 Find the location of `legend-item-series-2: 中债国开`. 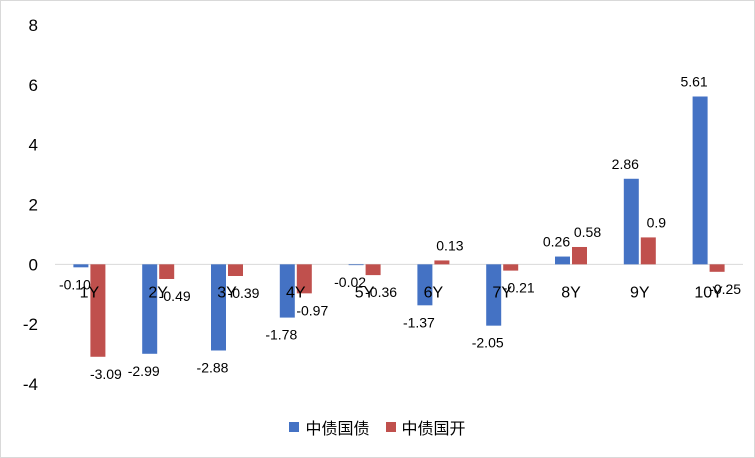

legend-item-series-2: 中债国开 is located at coordinates (425, 427).